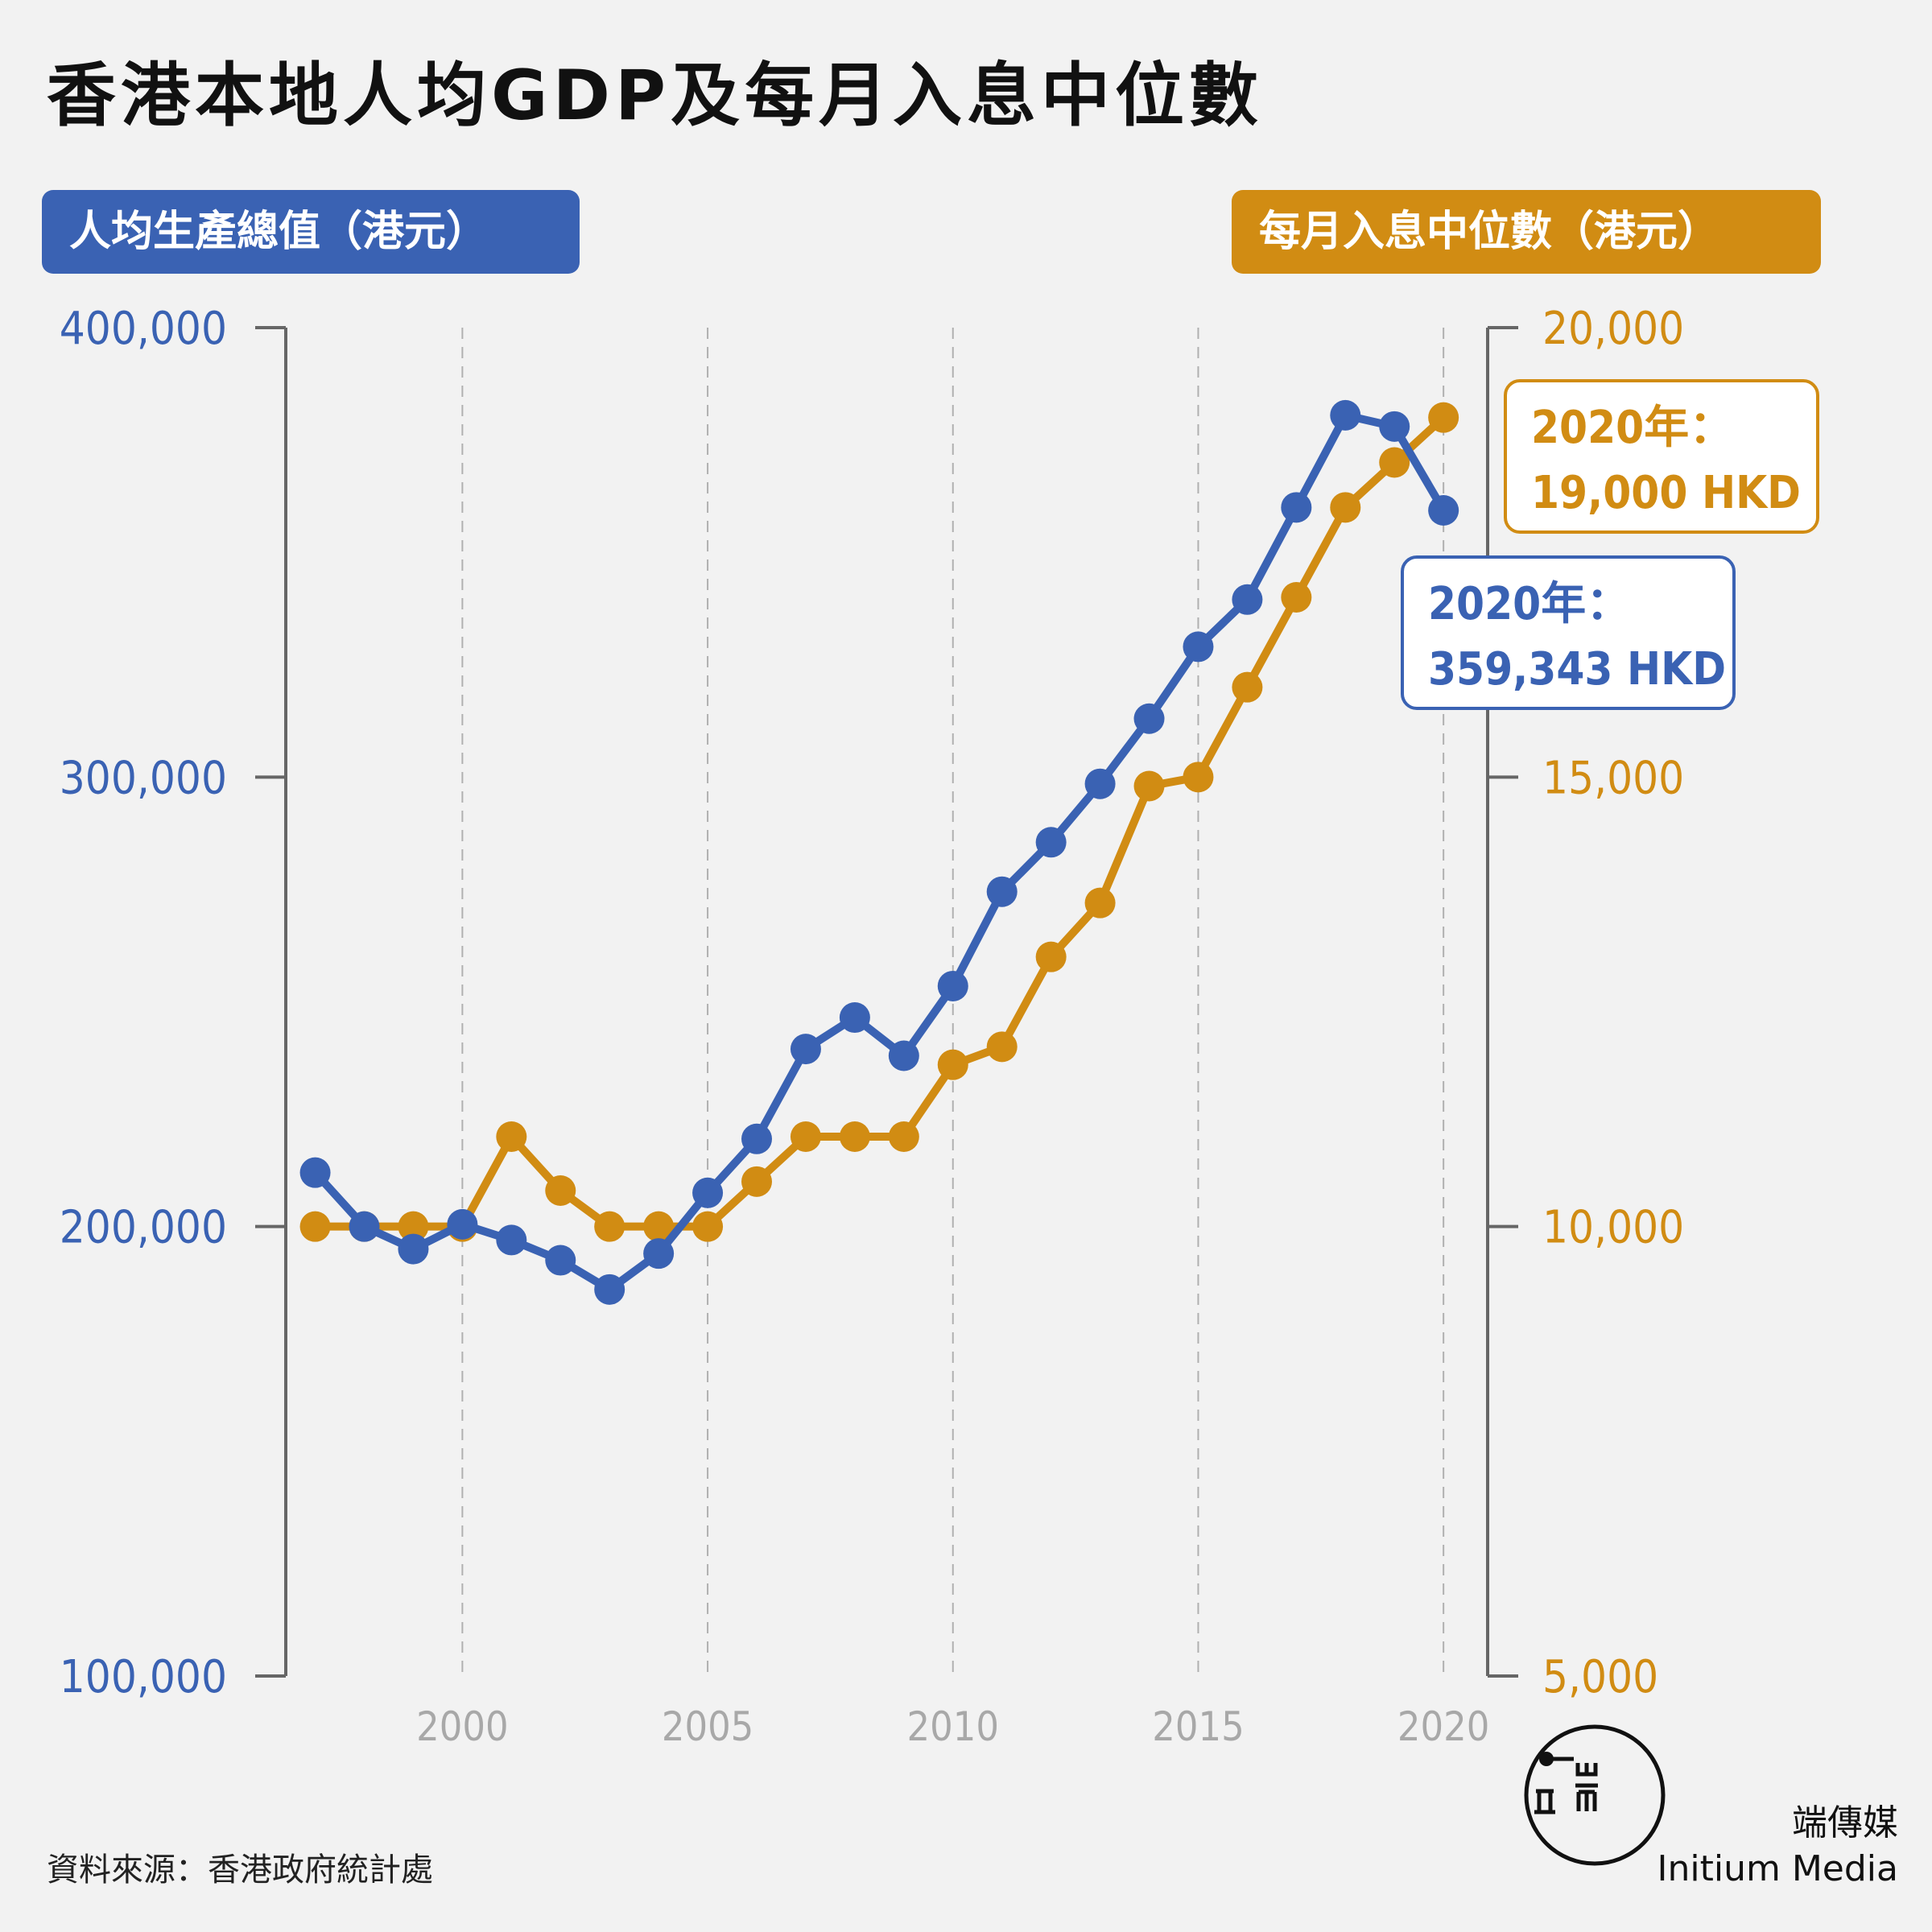 The image size is (1932, 1932). What do you see at coordinates (143, 1228) in the screenshot?
I see `left-y-tick-label: 200,000` at bounding box center [143, 1228].